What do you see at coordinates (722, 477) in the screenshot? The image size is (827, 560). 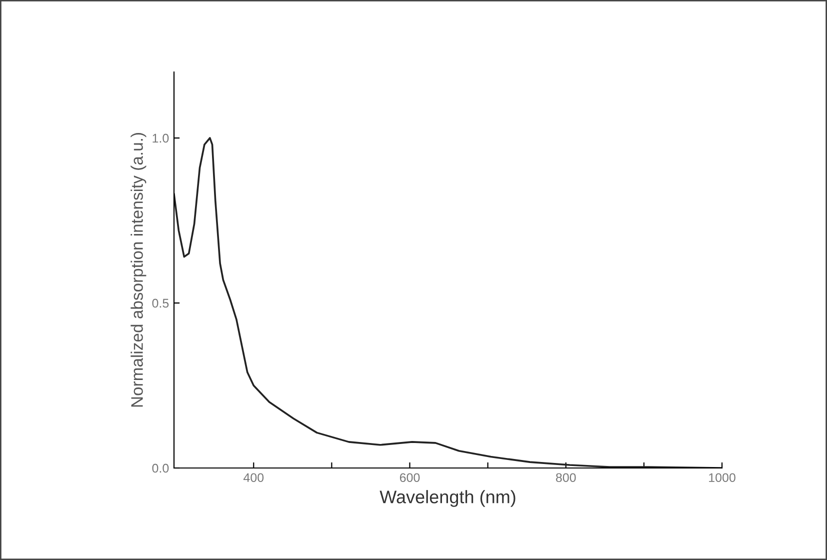 I see `x-tick-label: 1000` at bounding box center [722, 477].